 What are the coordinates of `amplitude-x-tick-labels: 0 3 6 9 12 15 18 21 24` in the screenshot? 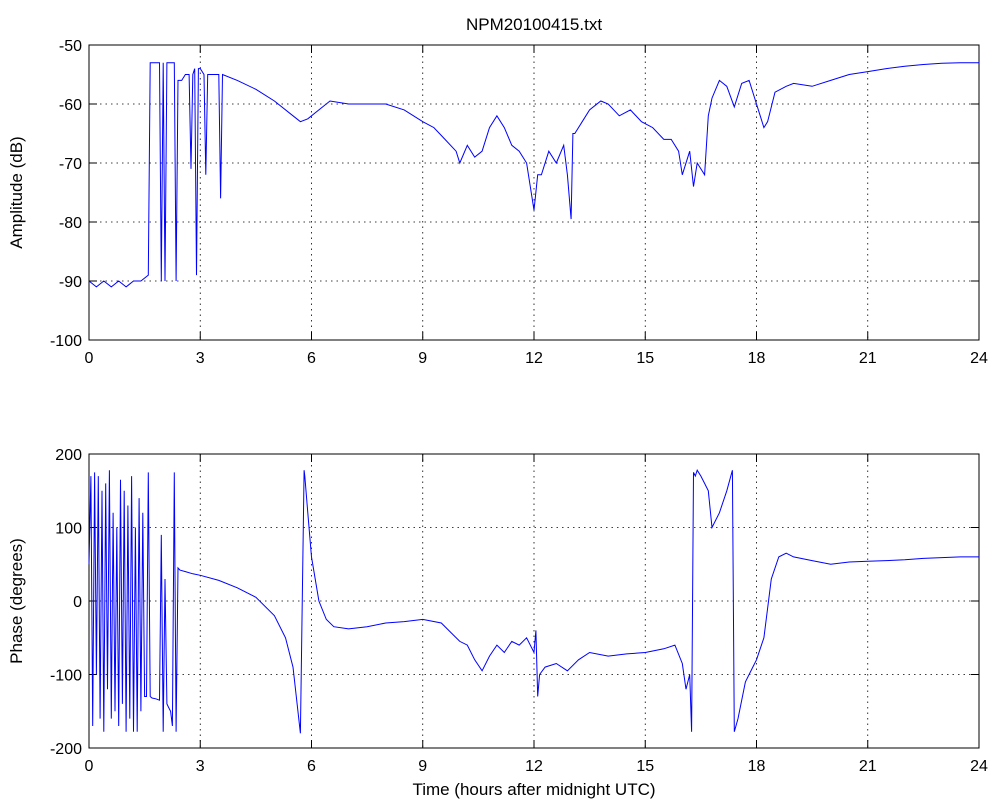 It's located at (536, 358).